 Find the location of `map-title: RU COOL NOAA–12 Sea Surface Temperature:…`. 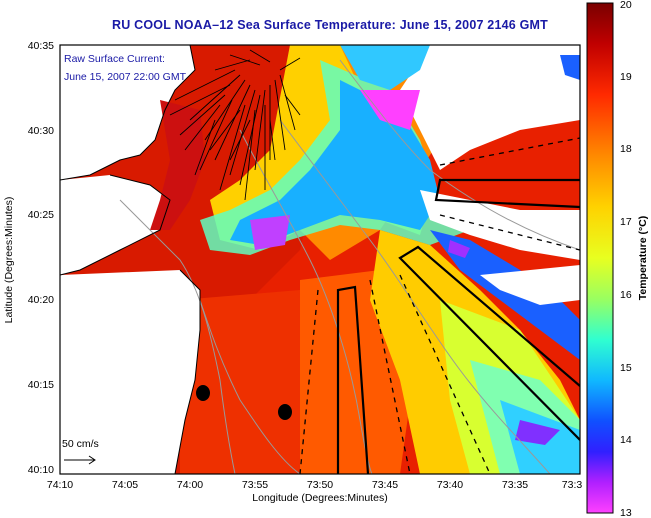

map-title: RU COOL NOAA–12 Sea Surface Temperature:… is located at coordinates (330, 25).